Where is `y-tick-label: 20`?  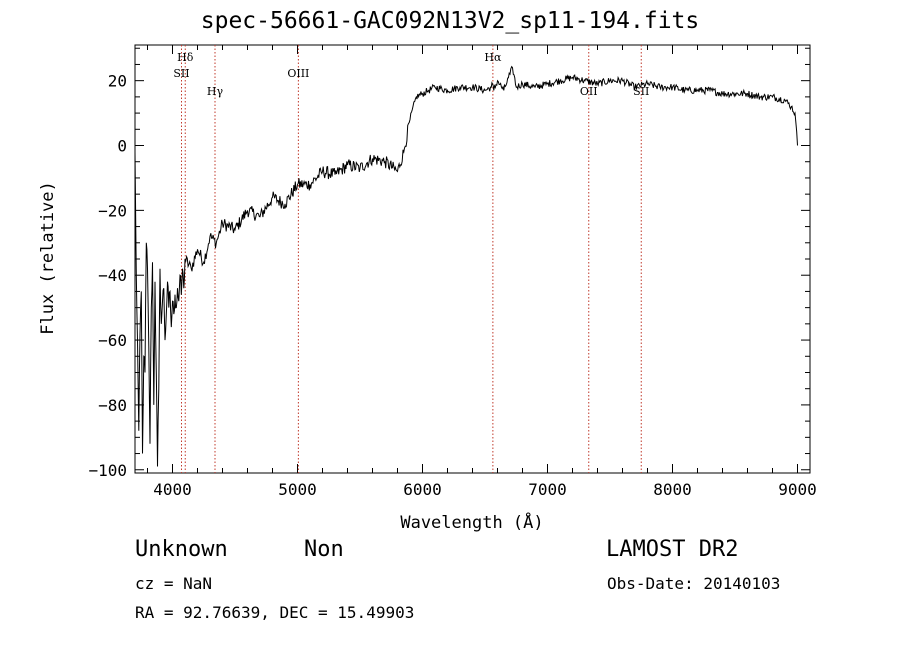
y-tick-label: 20 is located at coordinates (117, 81).